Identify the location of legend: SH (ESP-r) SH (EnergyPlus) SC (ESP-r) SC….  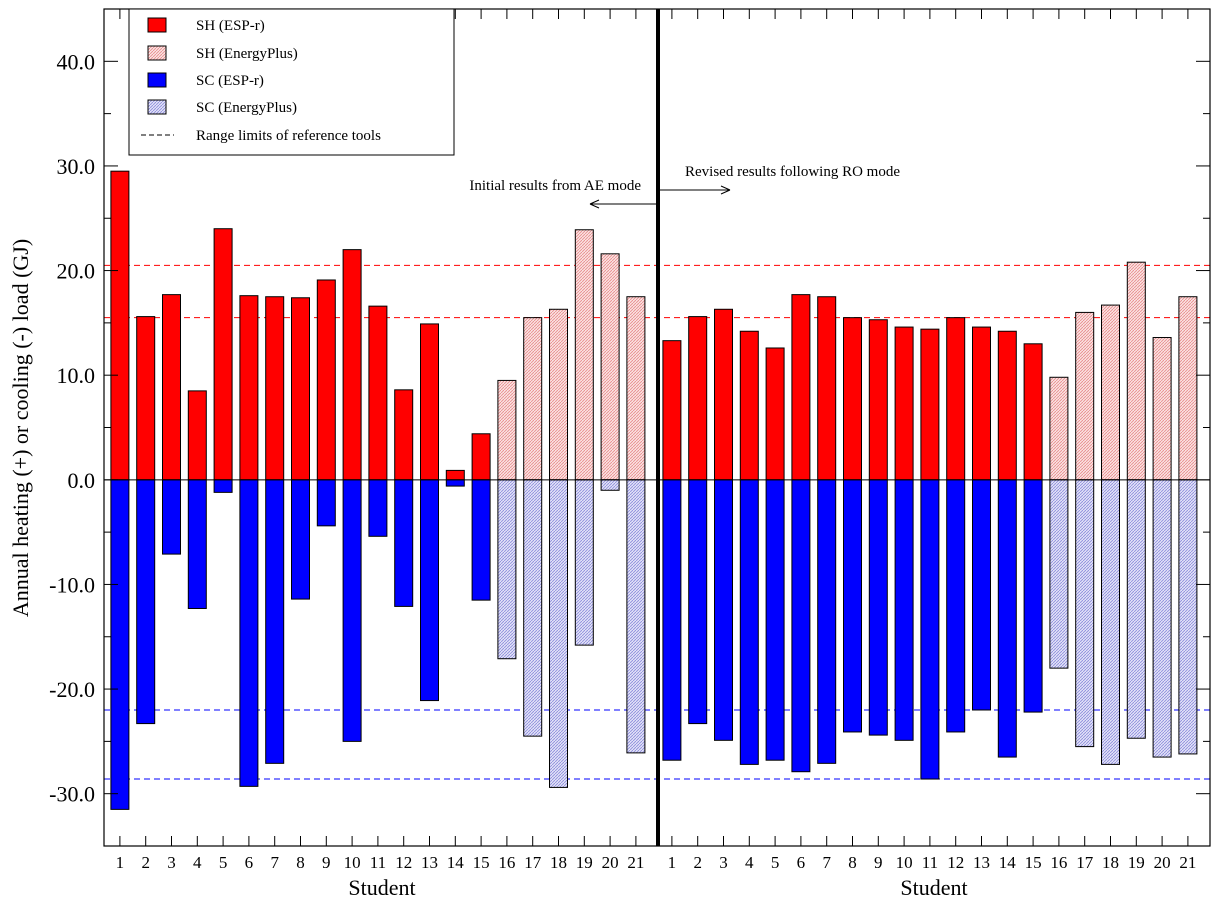
(291, 82).